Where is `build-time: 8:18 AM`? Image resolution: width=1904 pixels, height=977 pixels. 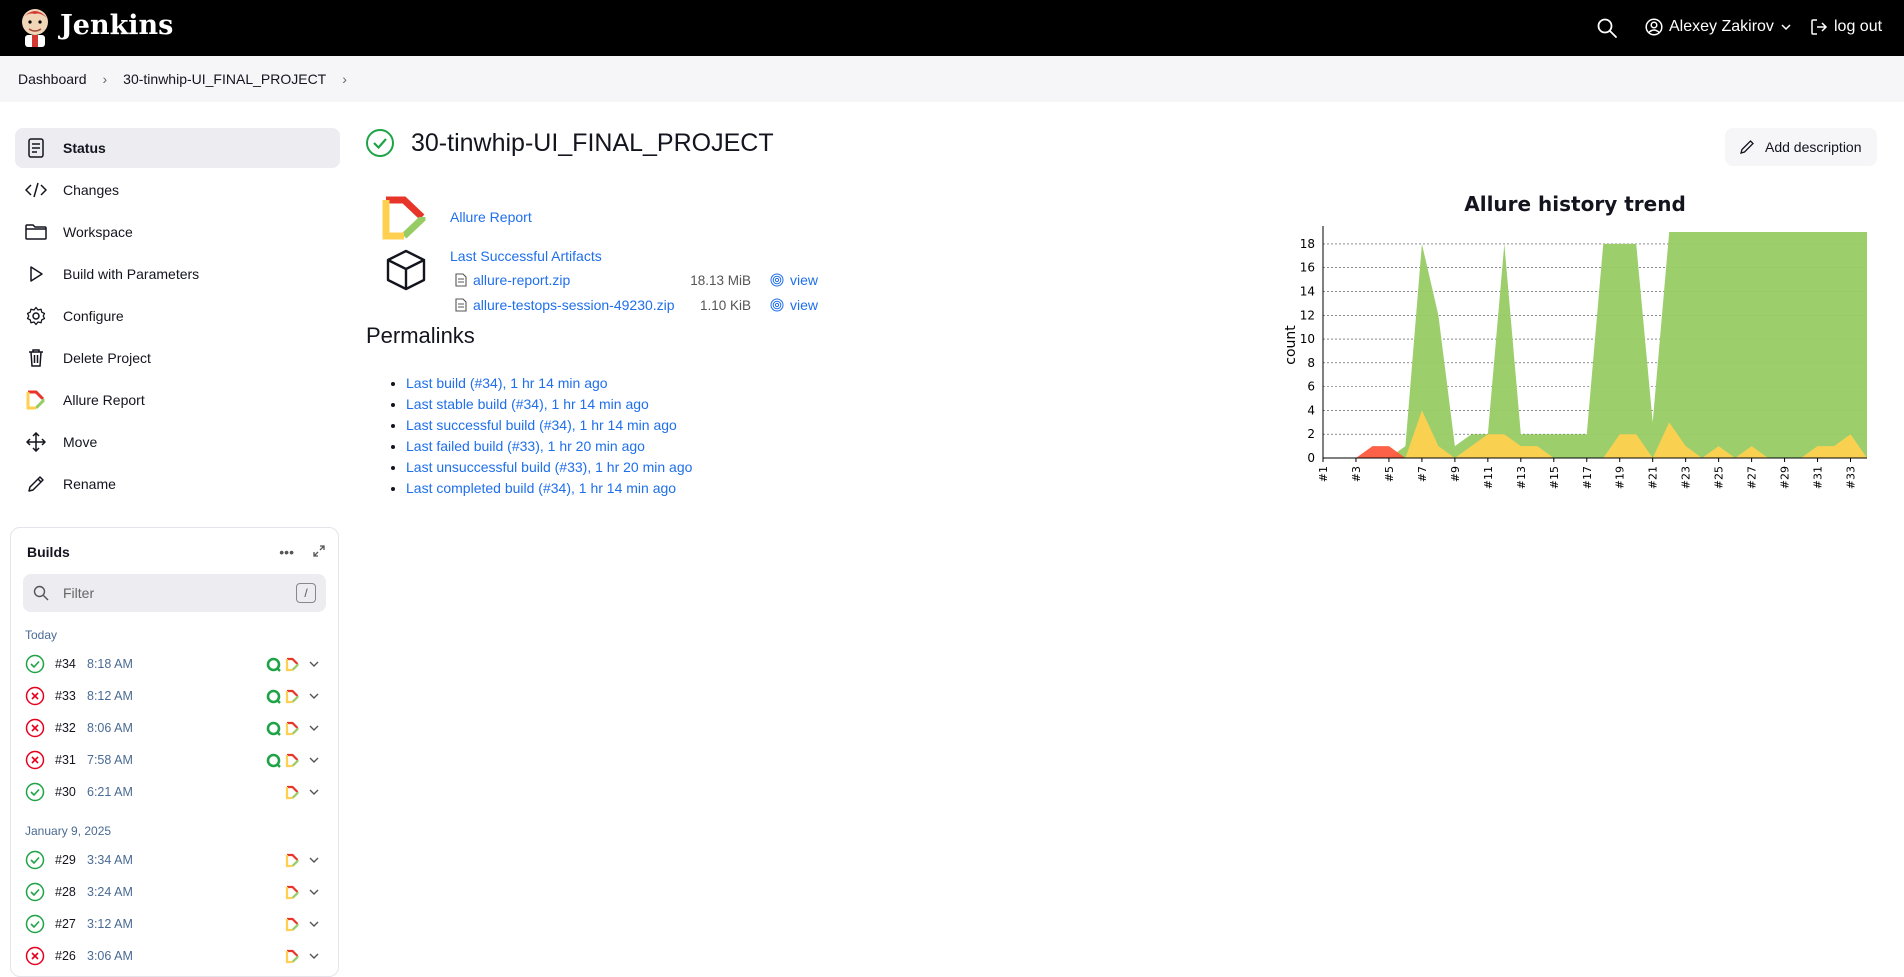 build-time: 8:18 AM is located at coordinates (110, 664).